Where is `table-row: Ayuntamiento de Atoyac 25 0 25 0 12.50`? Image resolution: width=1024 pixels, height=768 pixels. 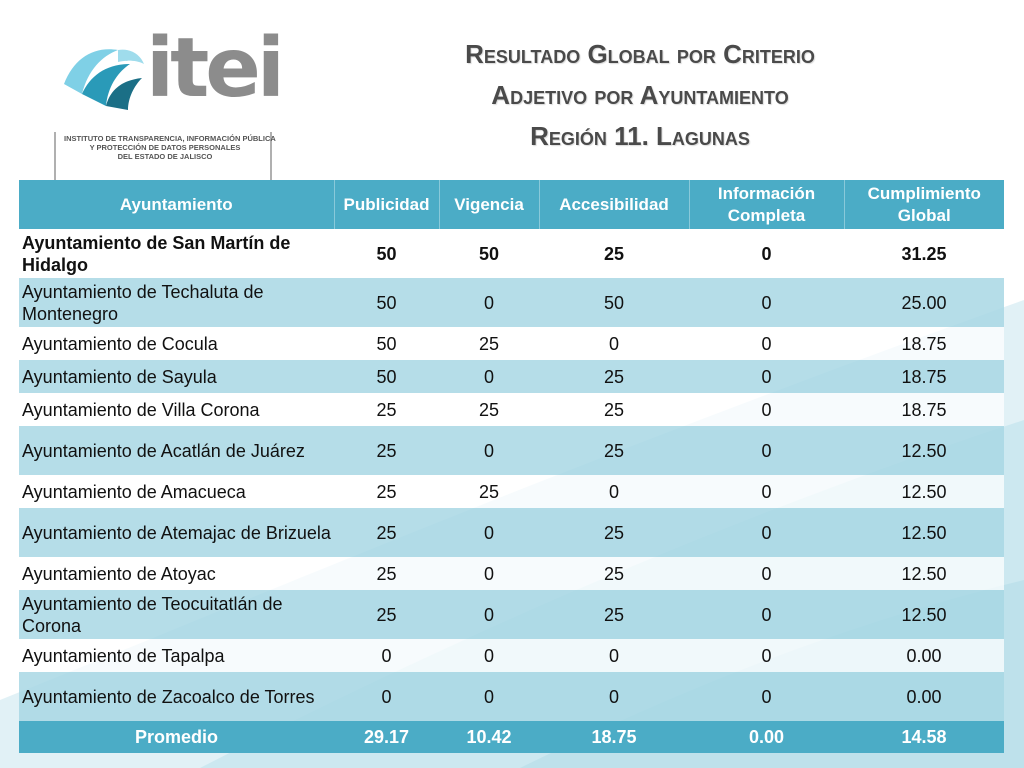 table-row: Ayuntamiento de Atoyac 25 0 25 0 12.50 is located at coordinates (511, 573).